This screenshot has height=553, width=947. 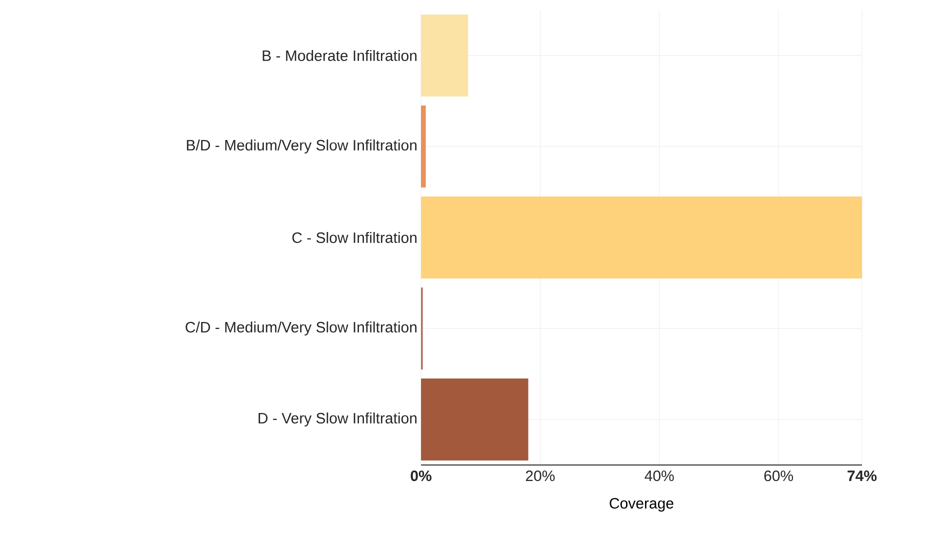 What do you see at coordinates (540, 476) in the screenshot?
I see `x-tick-label: 20%` at bounding box center [540, 476].